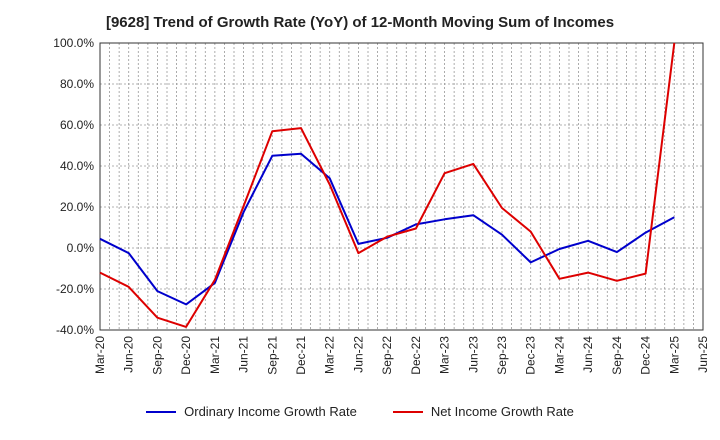 The width and height of the screenshot is (720, 440). What do you see at coordinates (129, 354) in the screenshot?
I see `x-tick-label: Jun-20` at bounding box center [129, 354].